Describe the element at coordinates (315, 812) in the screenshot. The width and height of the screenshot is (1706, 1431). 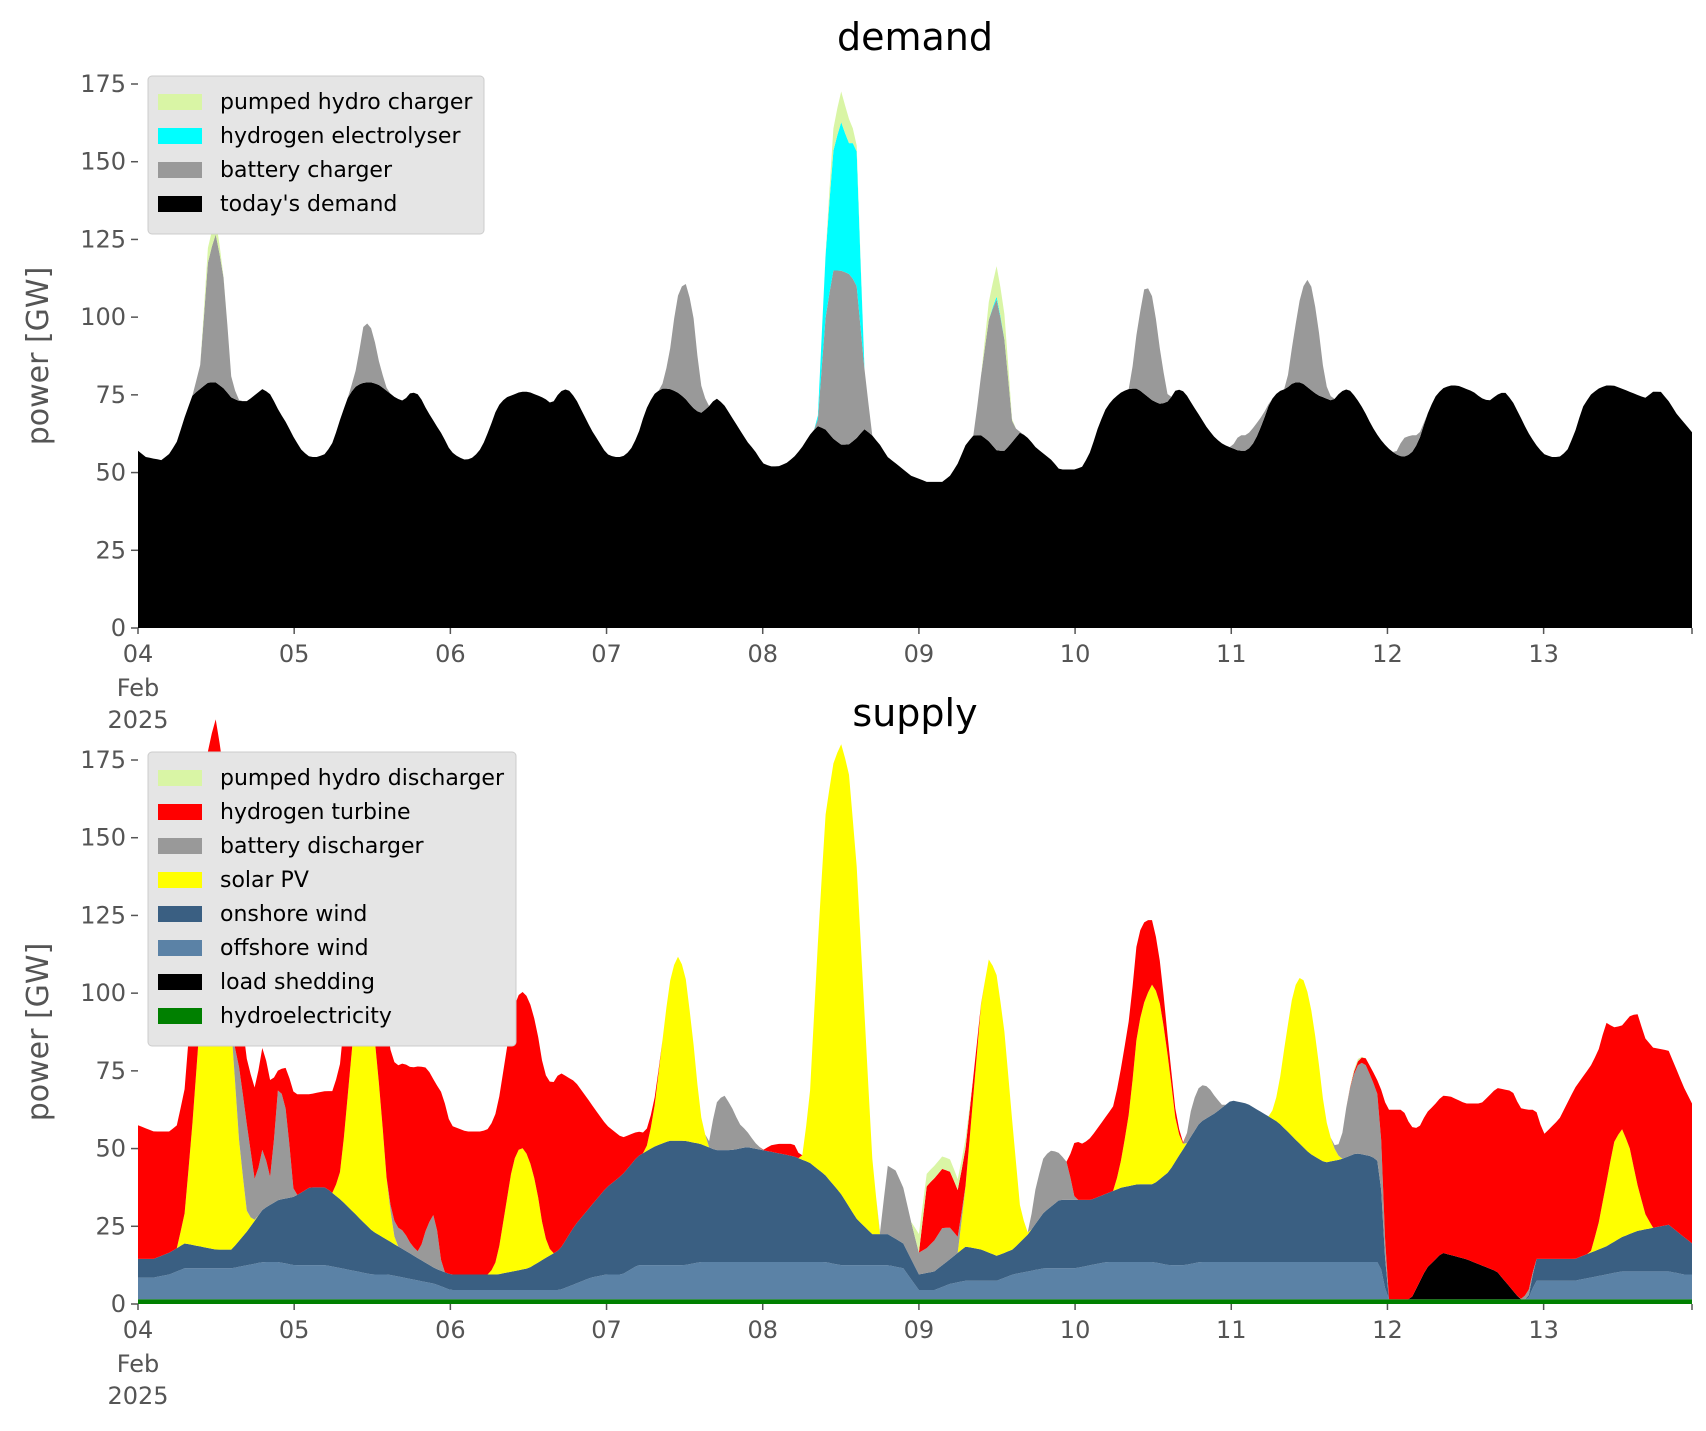
I see `legend-label-hydrogen-turbine: hydrogen turbine` at that location.